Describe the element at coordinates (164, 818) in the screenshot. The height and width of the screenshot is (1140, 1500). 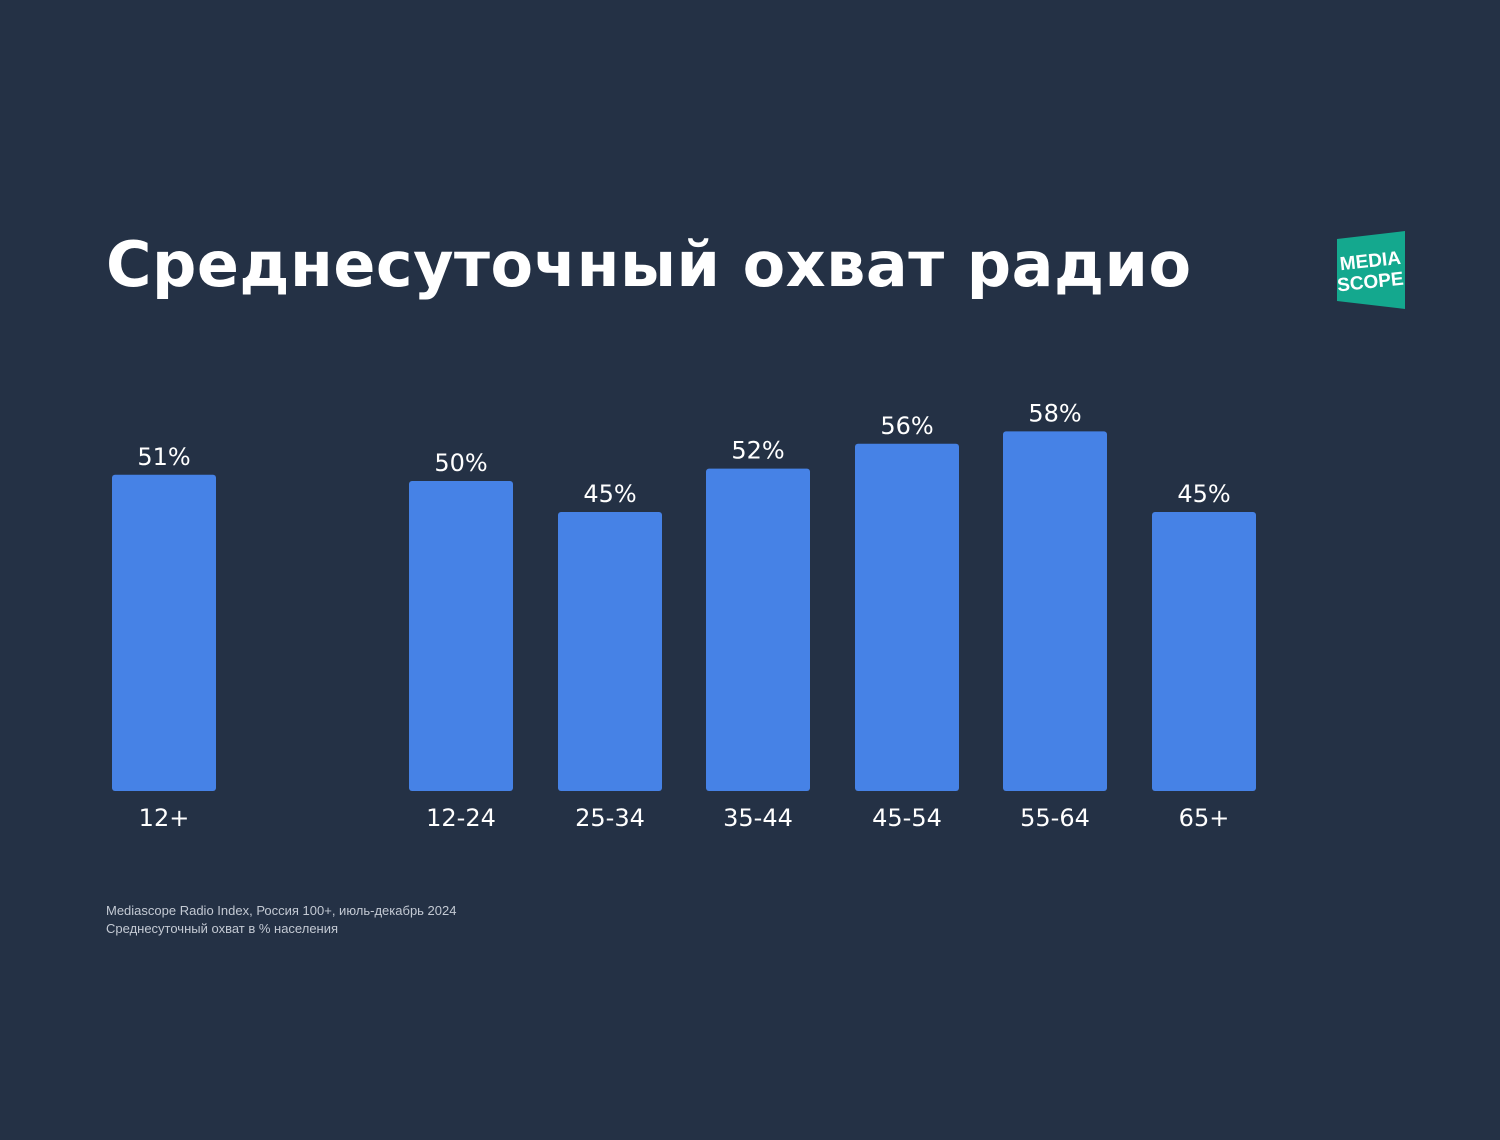
I see `category-label: 12+` at that location.